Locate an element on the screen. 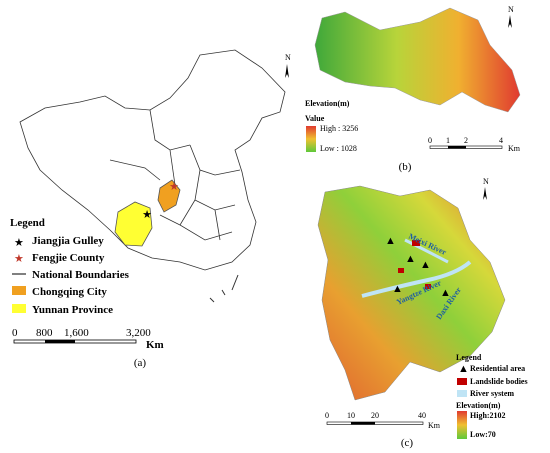 The width and height of the screenshot is (550, 453). legend-item: River system is located at coordinates (492, 393).